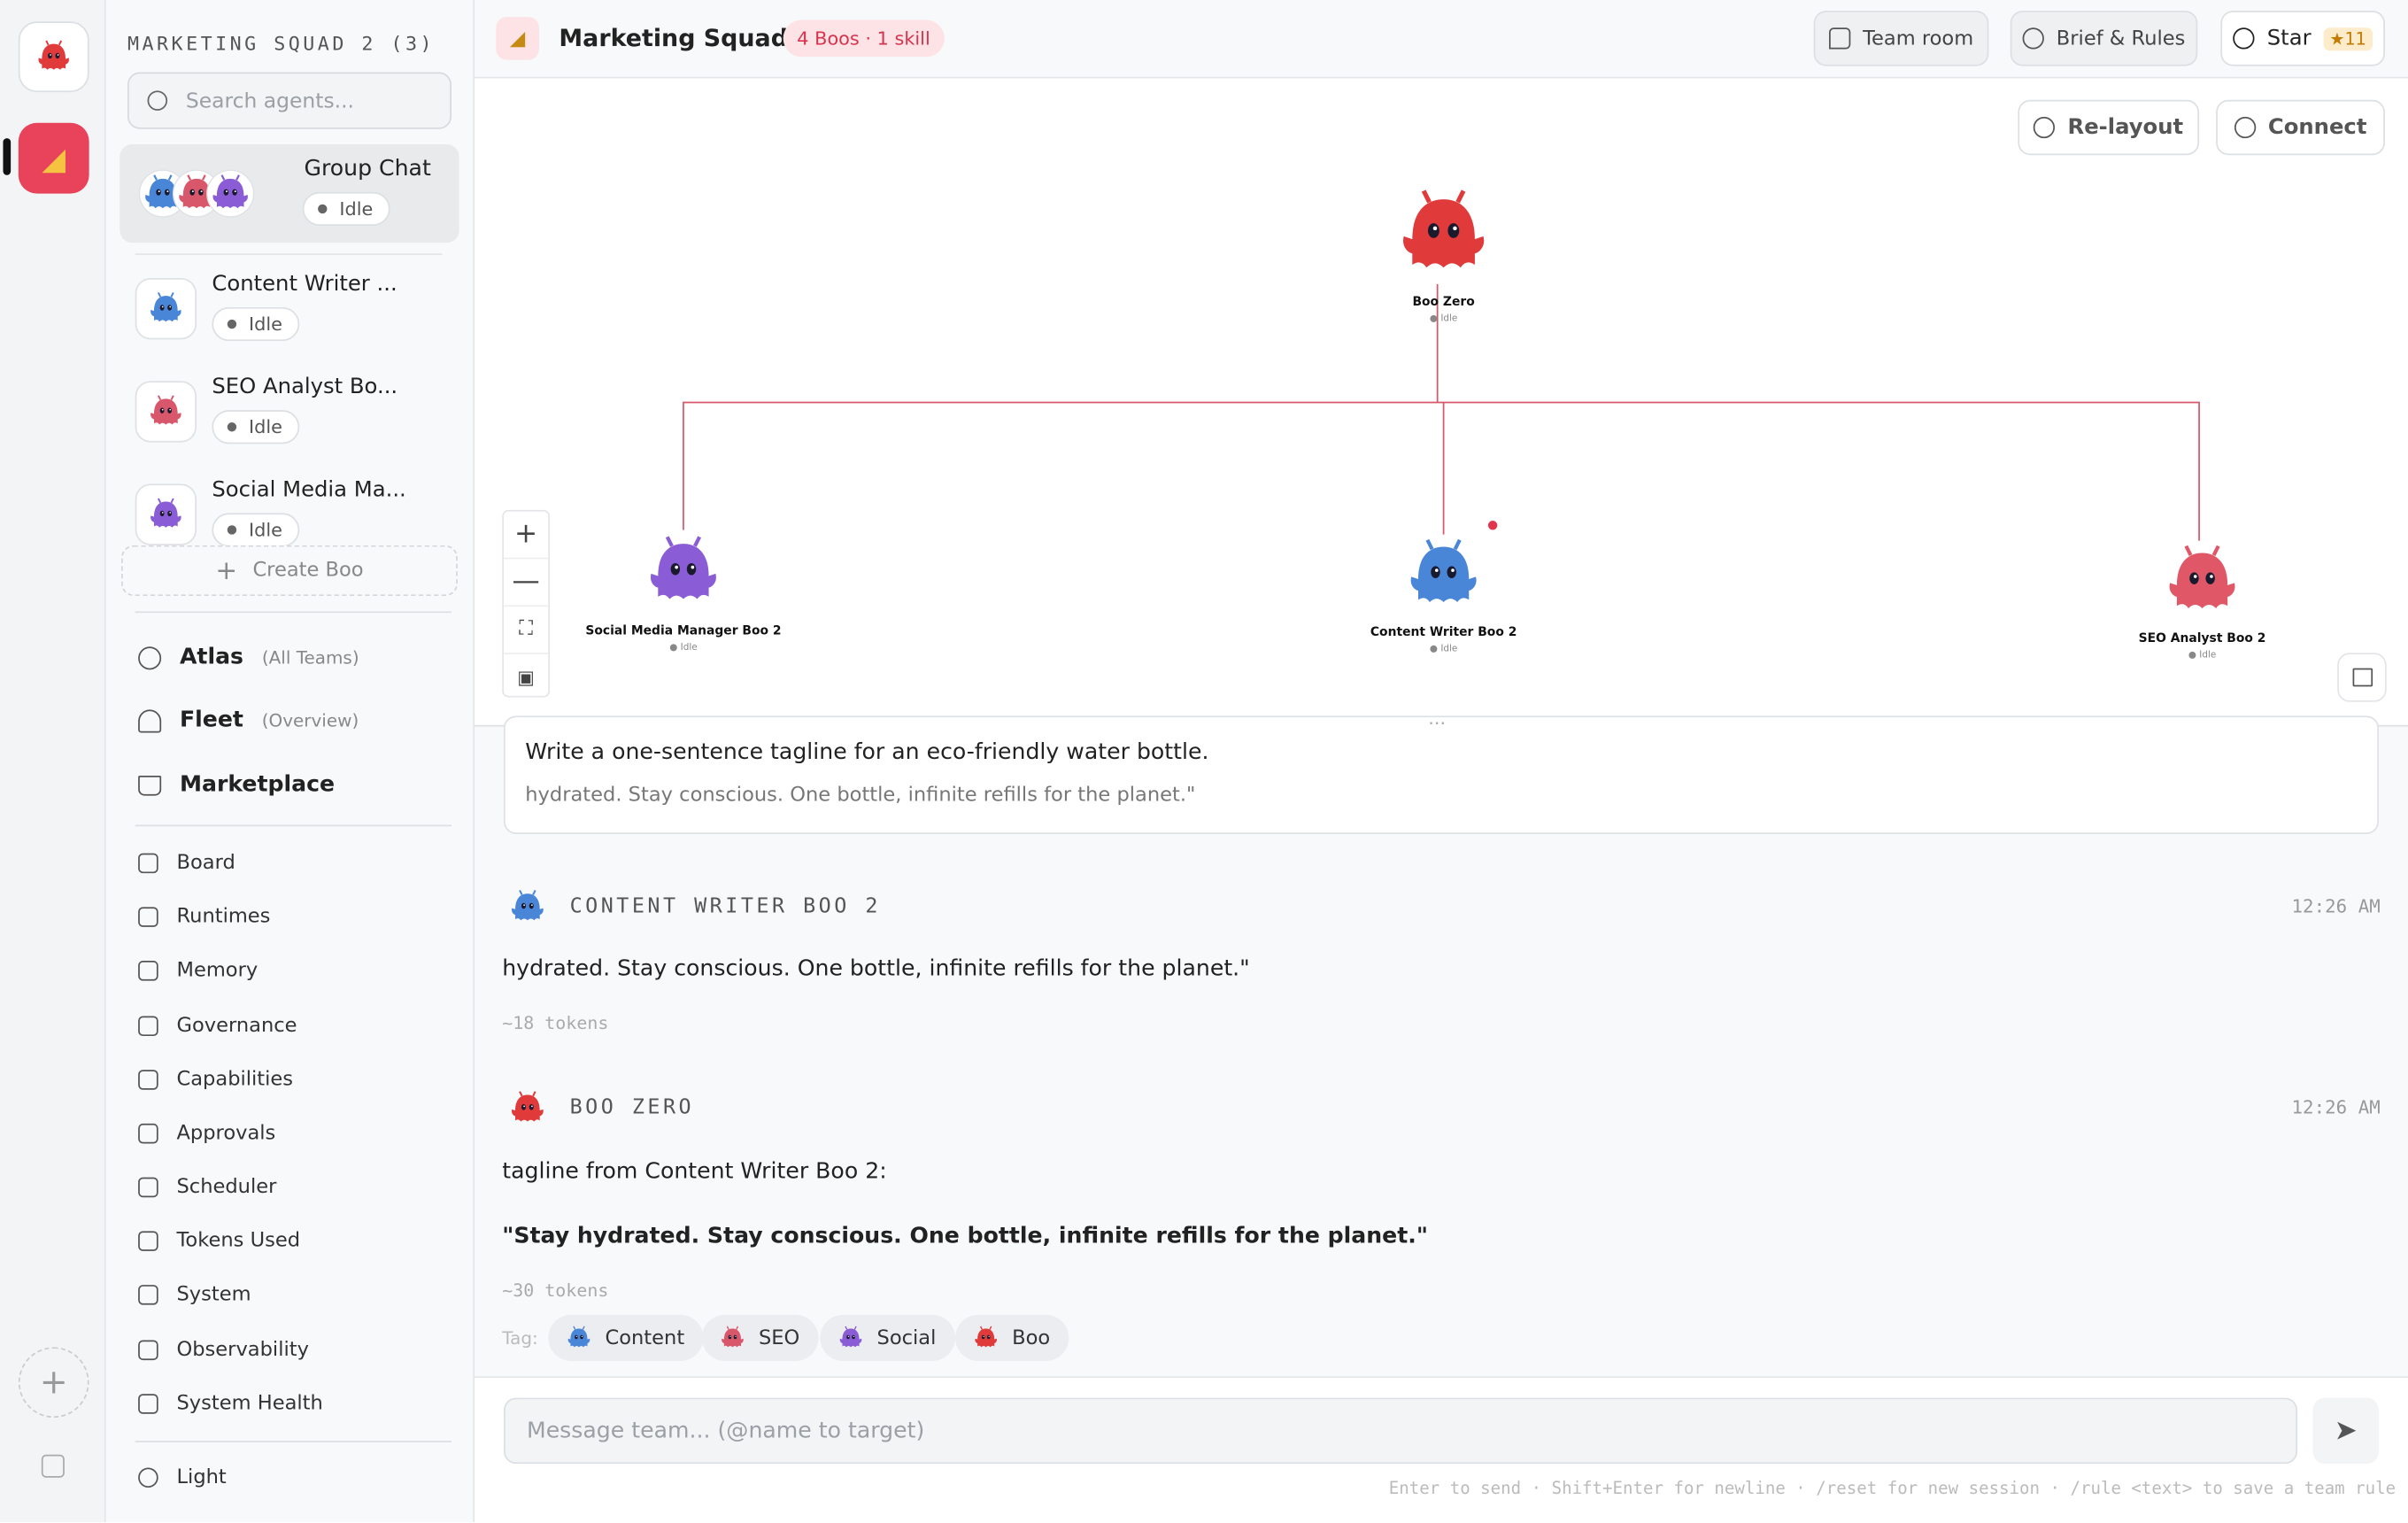 This screenshot has height=1523, width=2408. Describe the element at coordinates (2302, 38) in the screenshot. I see `star-button: Star ★11` at that location.